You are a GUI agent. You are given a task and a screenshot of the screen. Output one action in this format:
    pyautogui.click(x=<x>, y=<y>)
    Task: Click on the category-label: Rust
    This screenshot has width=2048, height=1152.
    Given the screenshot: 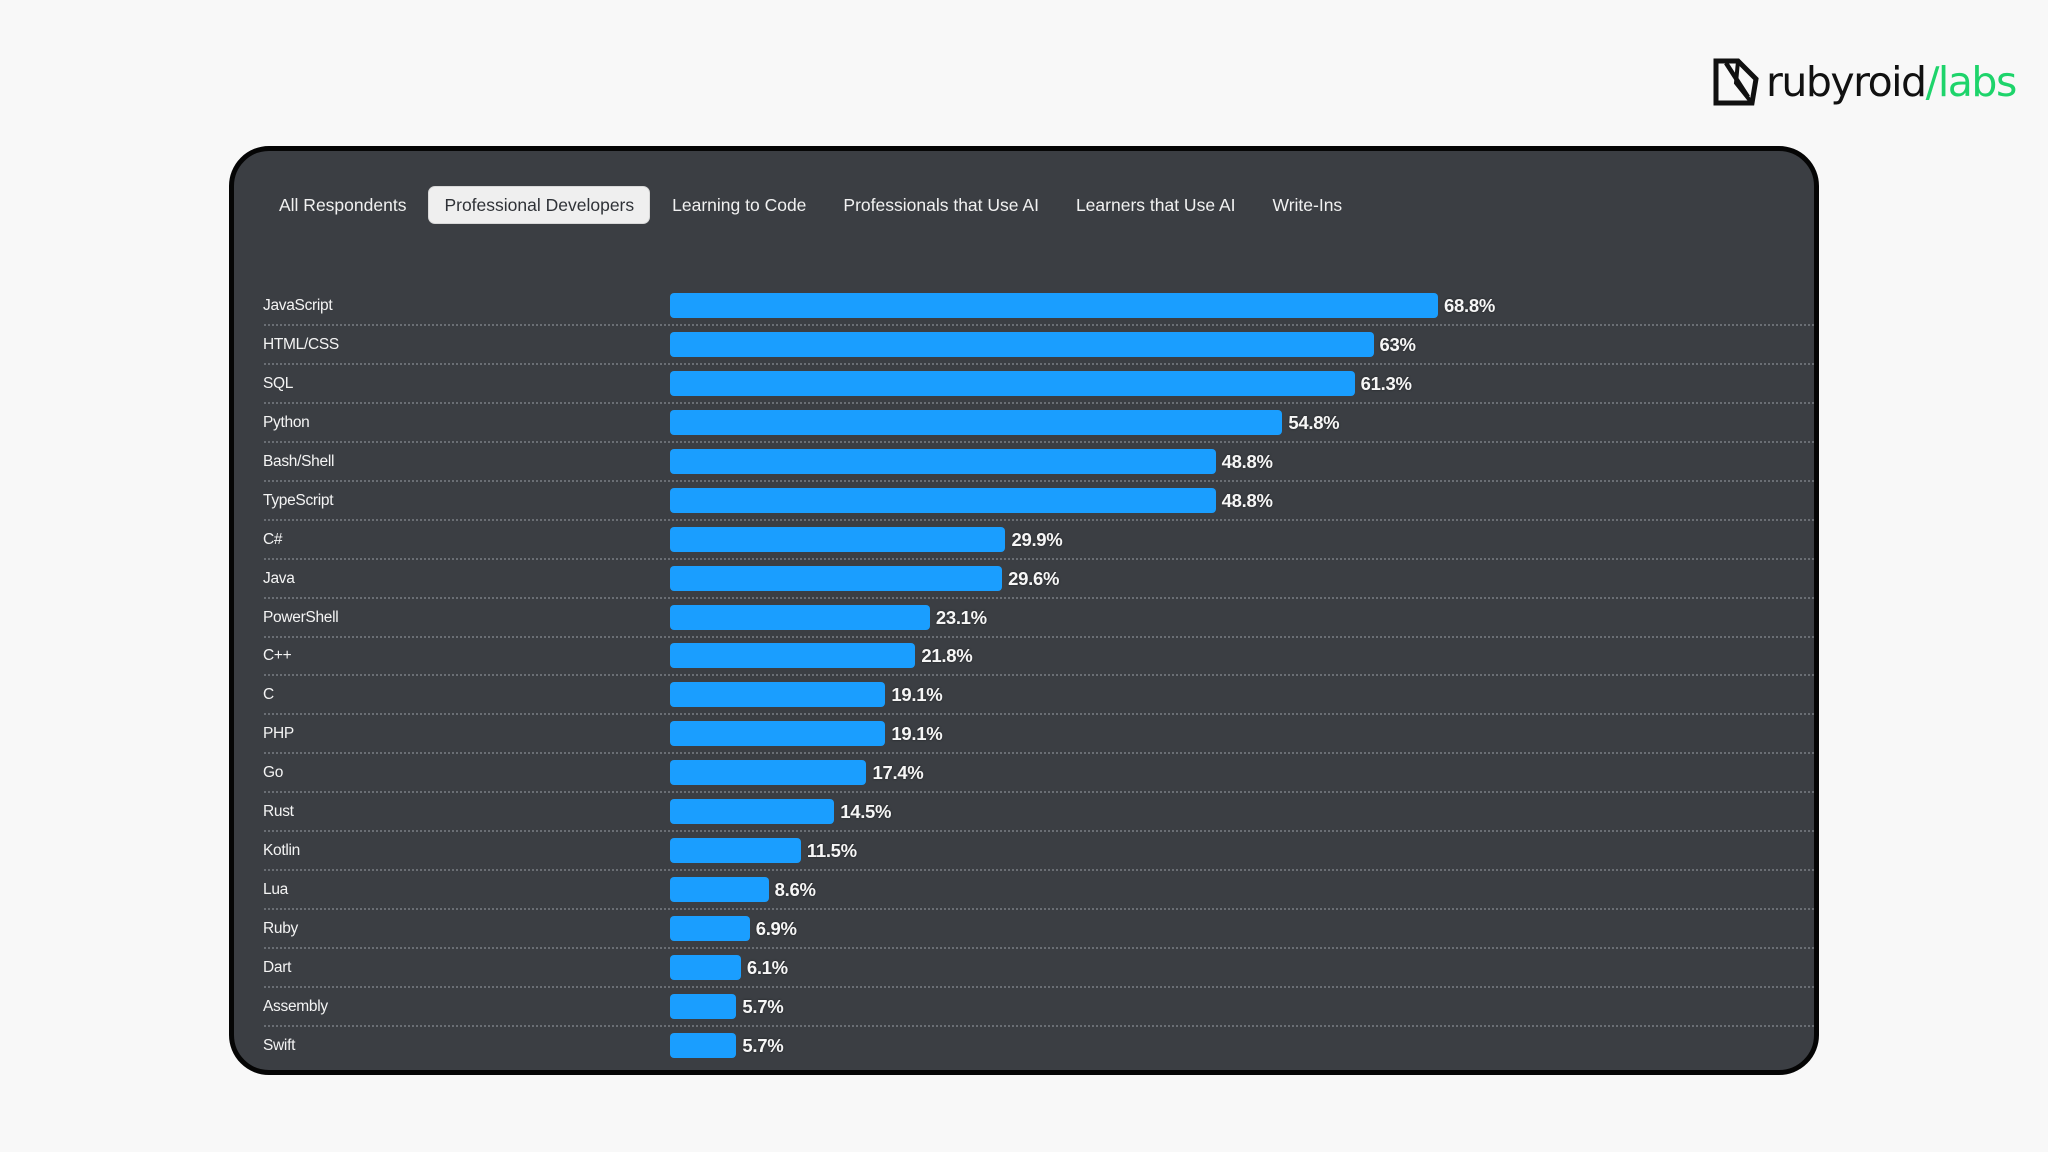 What is the action you would take?
    pyautogui.click(x=278, y=812)
    